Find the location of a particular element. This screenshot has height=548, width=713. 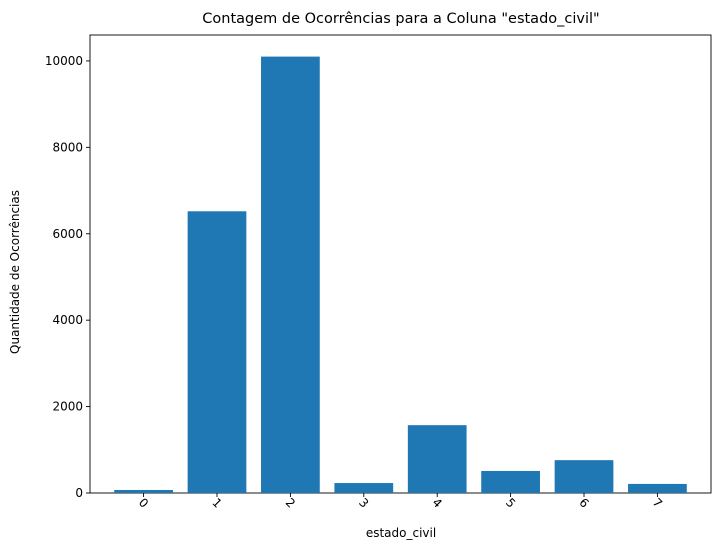

y-tick-label: 4000 is located at coordinates (67, 320).